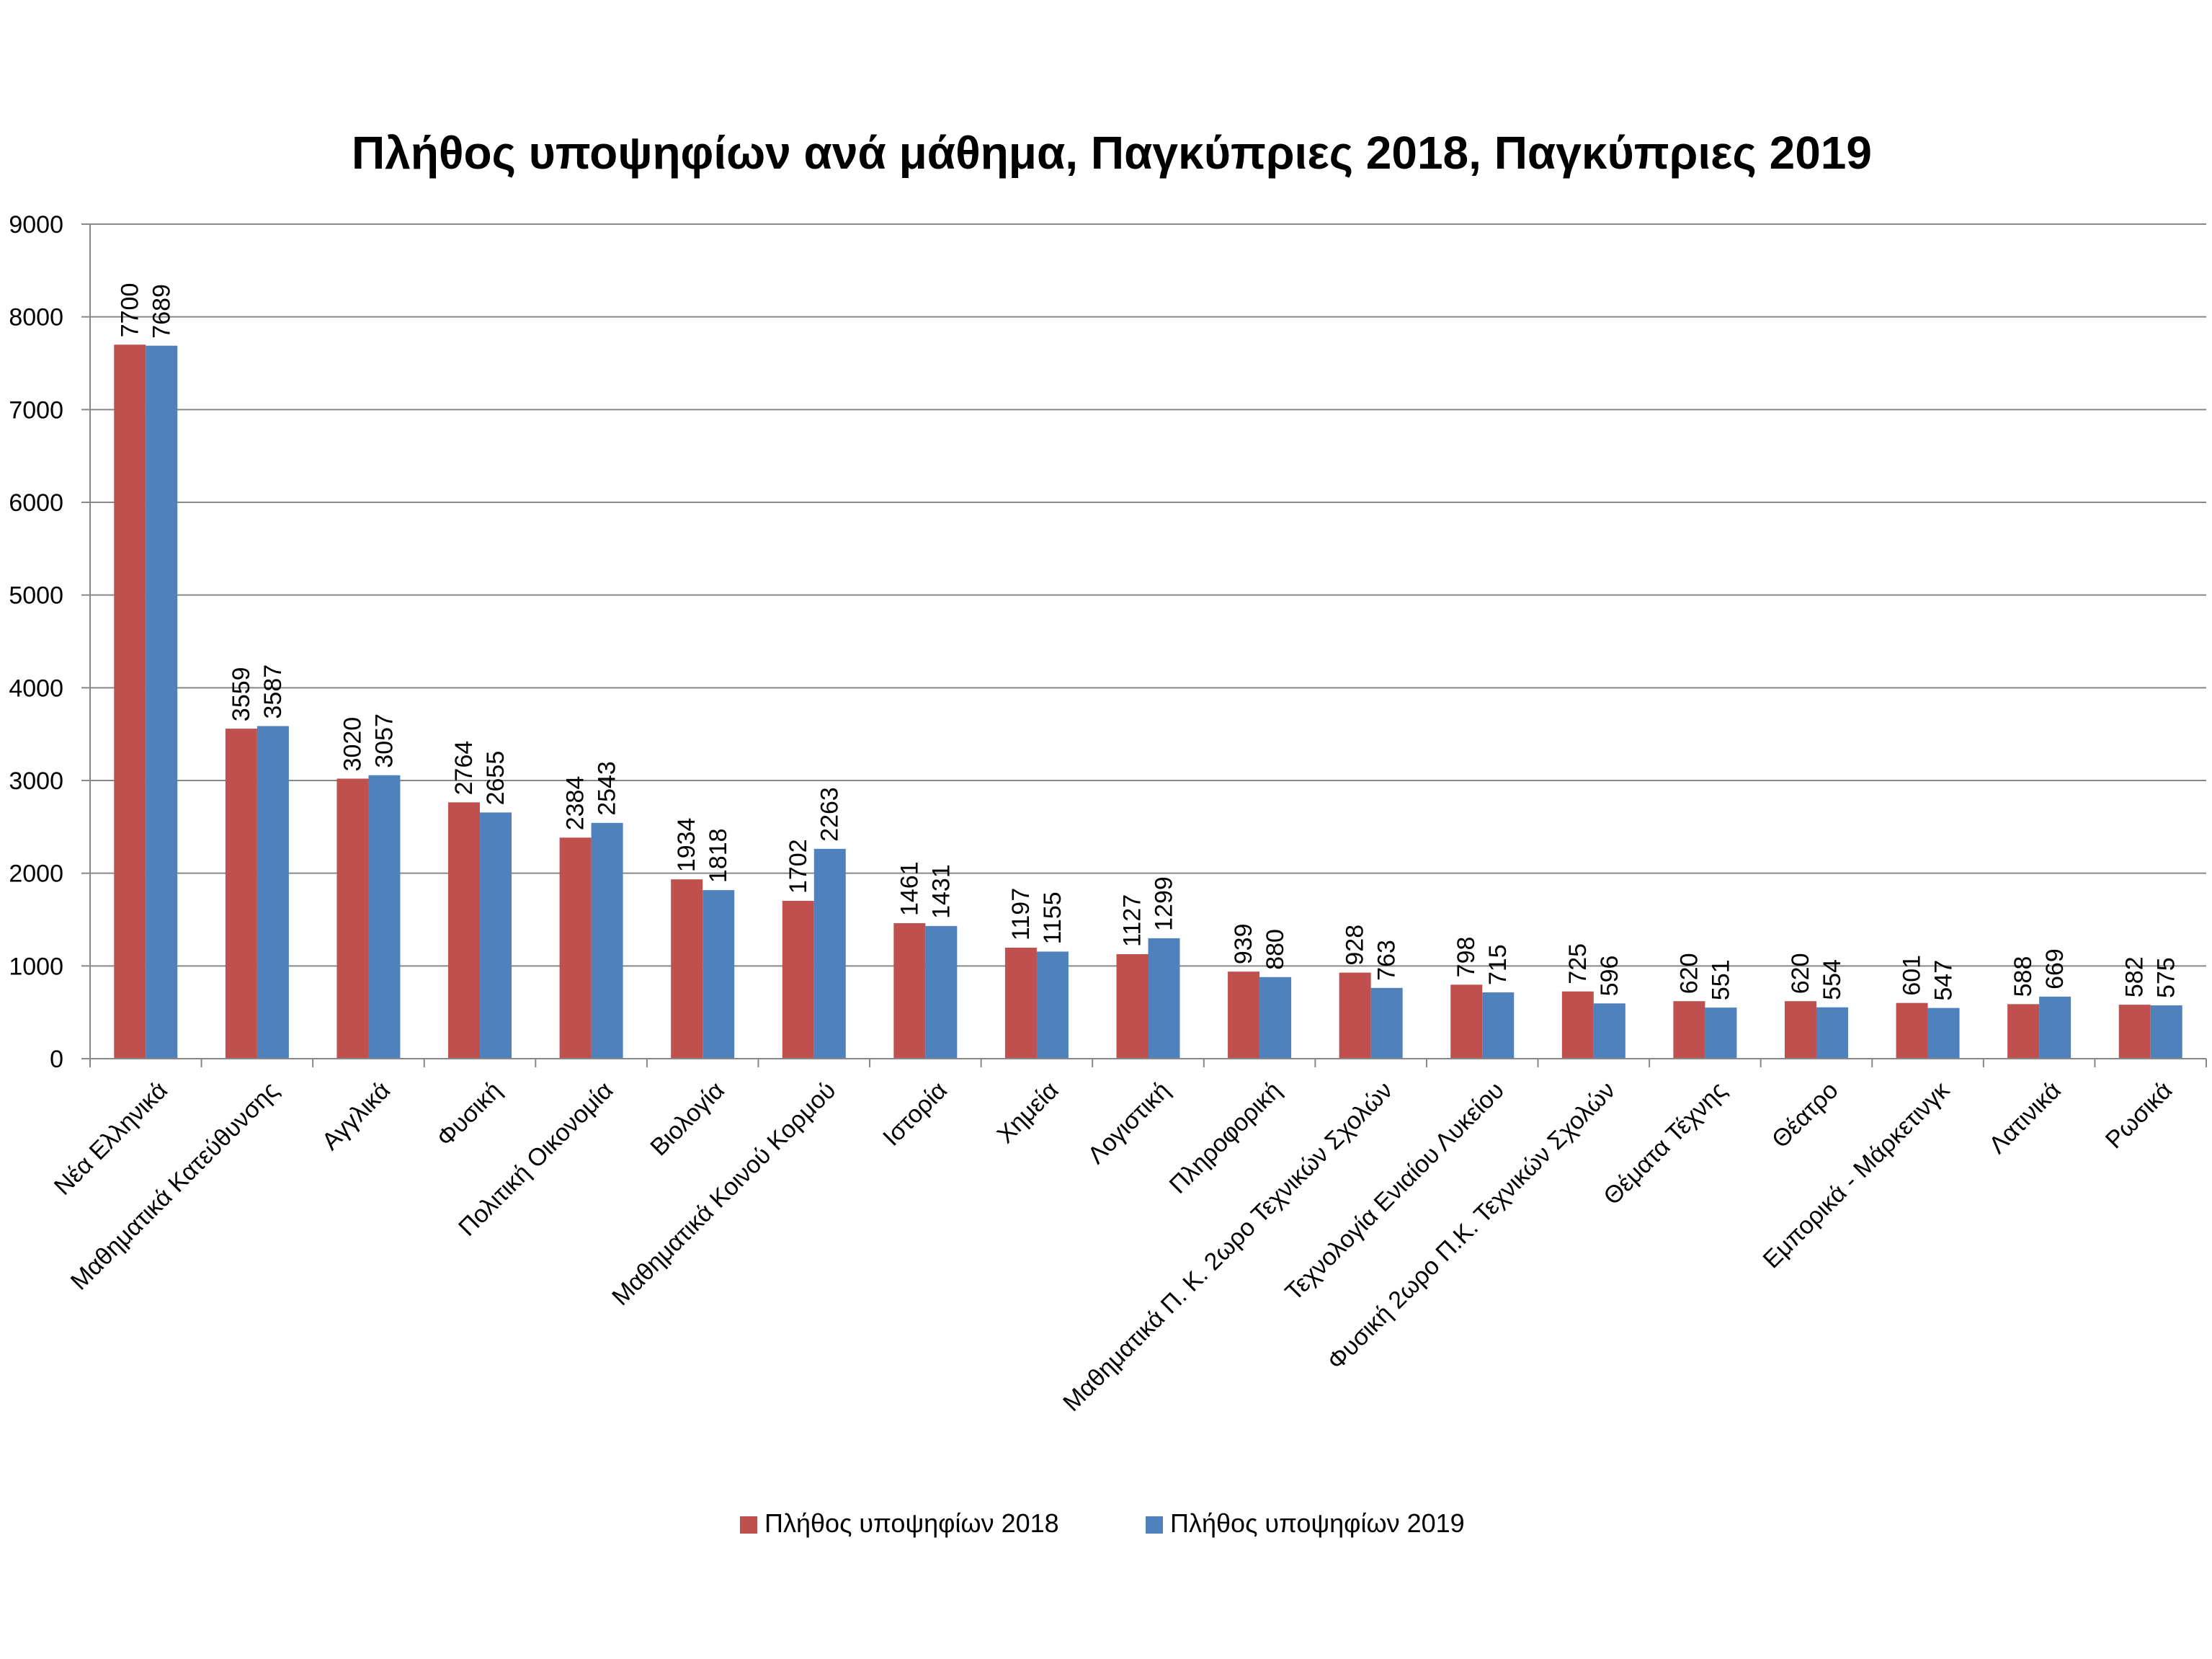  Describe the element at coordinates (36, 596) in the screenshot. I see `y-tick-label: 5000` at that location.